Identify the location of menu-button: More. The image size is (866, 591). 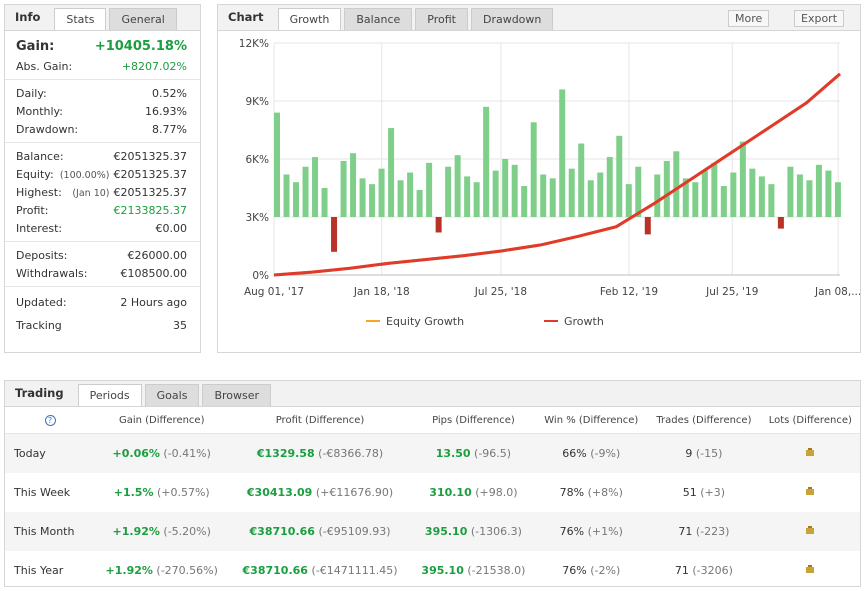
(749, 18).